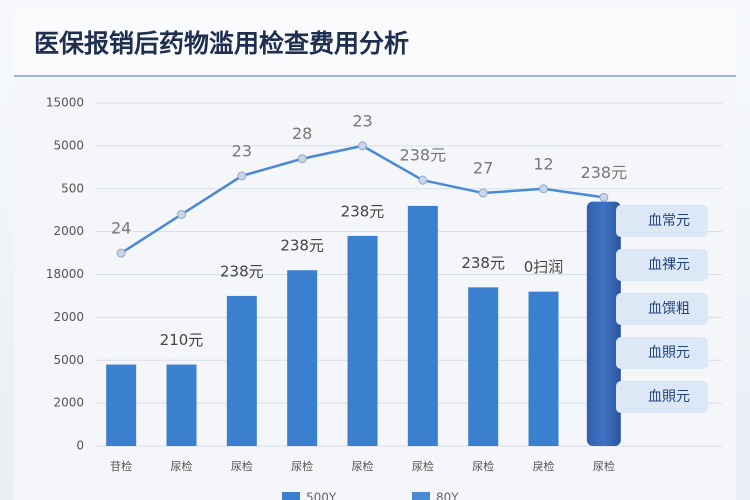 The width and height of the screenshot is (750, 500). Describe the element at coordinates (65, 103) in the screenshot. I see `y-tick-label: 15000` at that location.